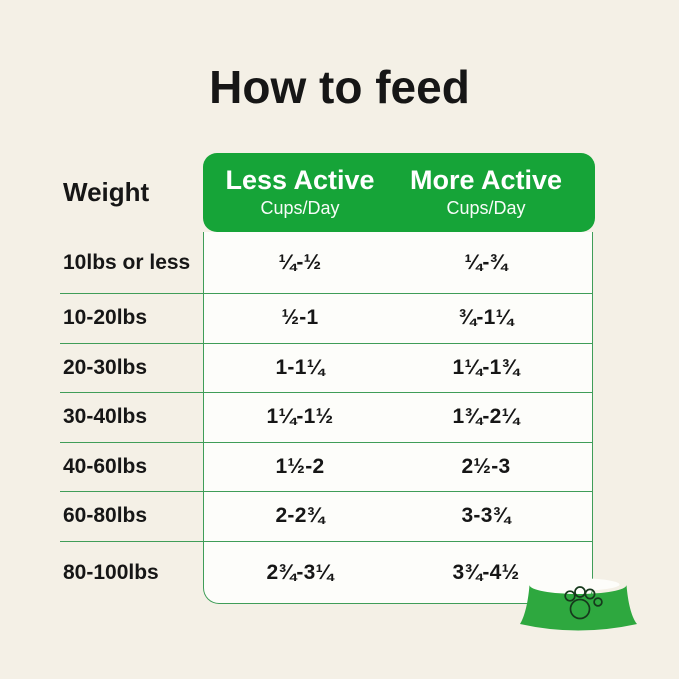 Image resolution: width=679 pixels, height=679 pixels. I want to click on row-more-active: 2½-3, so click(486, 466).